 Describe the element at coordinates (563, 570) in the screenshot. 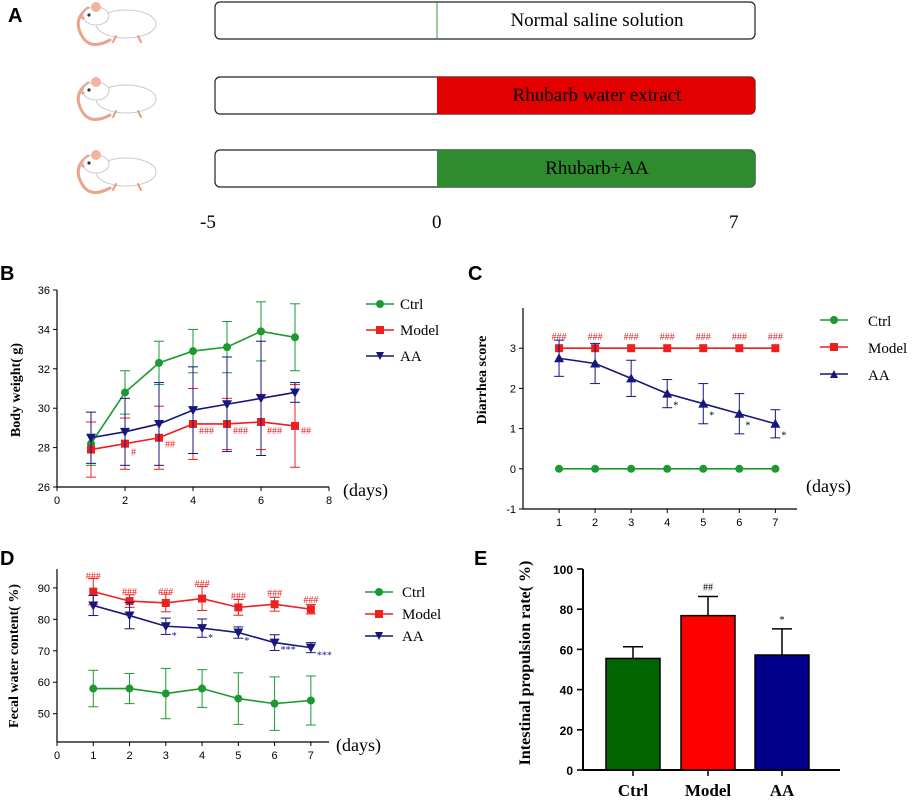

I see `y-tick-label: 100` at that location.